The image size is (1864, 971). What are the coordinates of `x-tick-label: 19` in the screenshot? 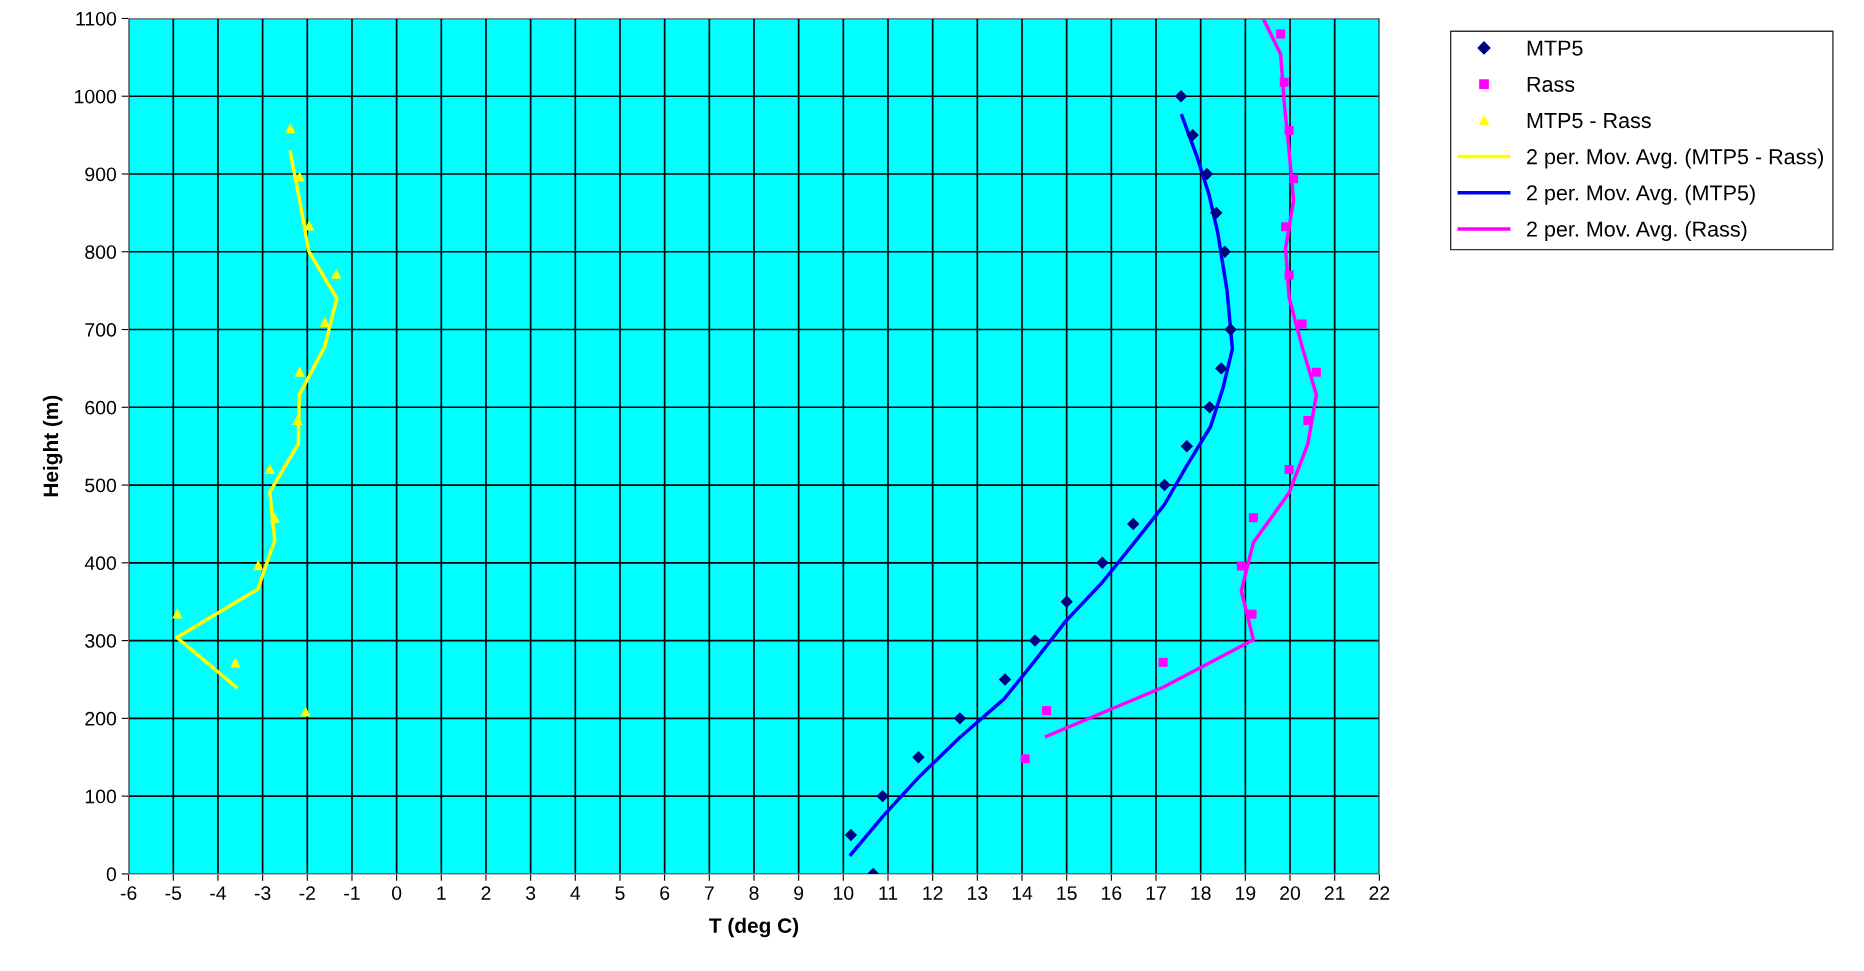 It's located at (1246, 893).